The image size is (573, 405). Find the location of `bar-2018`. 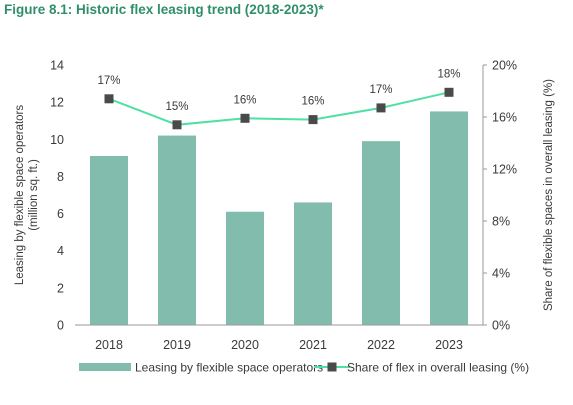

bar-2018 is located at coordinates (109, 240).